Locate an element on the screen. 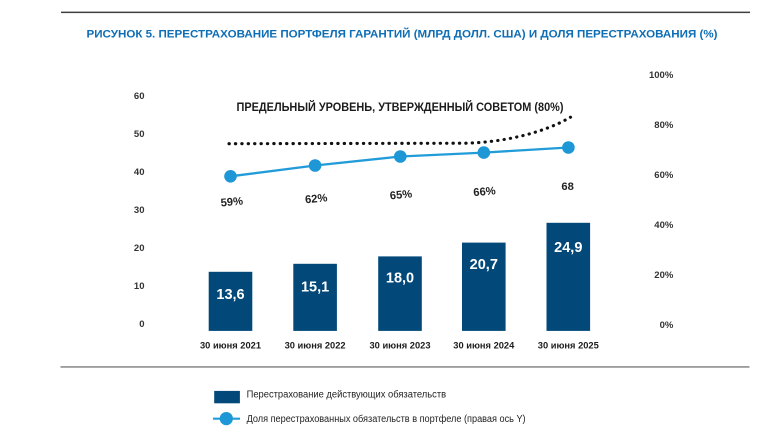 Image resolution: width=780 pixels, height=439 pixels. svg-text: 40% is located at coordinates (664, 225).